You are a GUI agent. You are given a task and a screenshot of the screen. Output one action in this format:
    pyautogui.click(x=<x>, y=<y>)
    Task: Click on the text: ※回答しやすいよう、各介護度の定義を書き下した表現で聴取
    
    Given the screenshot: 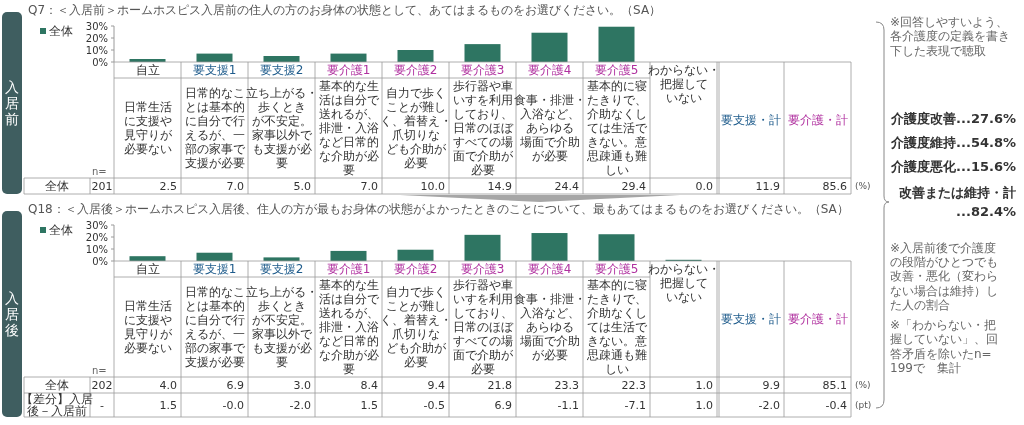 What is the action you would take?
    pyautogui.click(x=950, y=36)
    